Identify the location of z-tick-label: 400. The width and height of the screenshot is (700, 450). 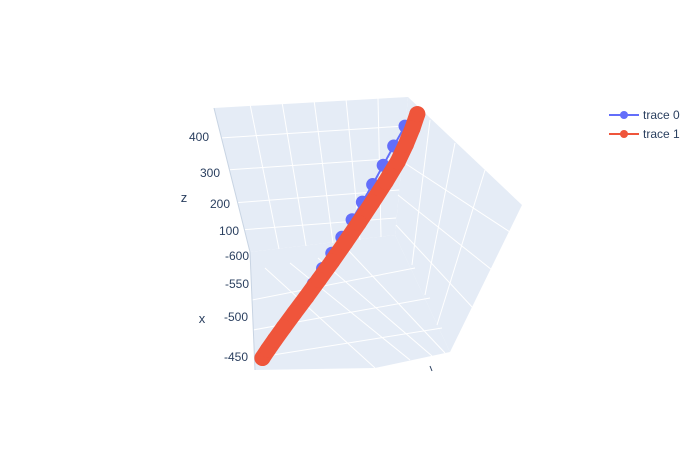
(199, 137).